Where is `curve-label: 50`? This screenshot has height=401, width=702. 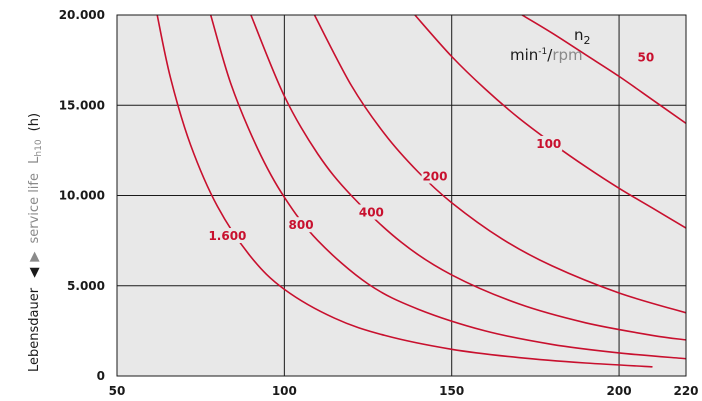 curve-label: 50 is located at coordinates (645, 57).